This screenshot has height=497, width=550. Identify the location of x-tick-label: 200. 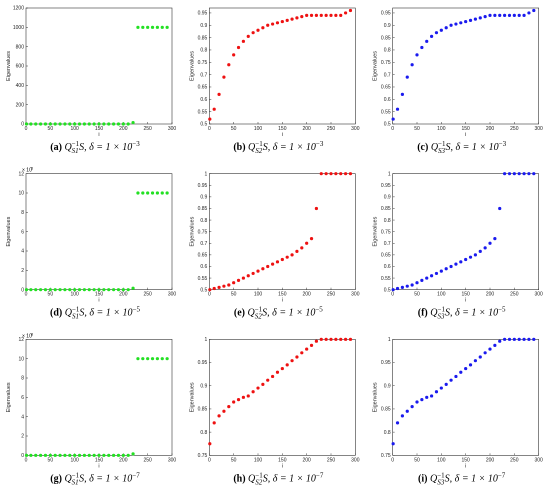
(490, 460).